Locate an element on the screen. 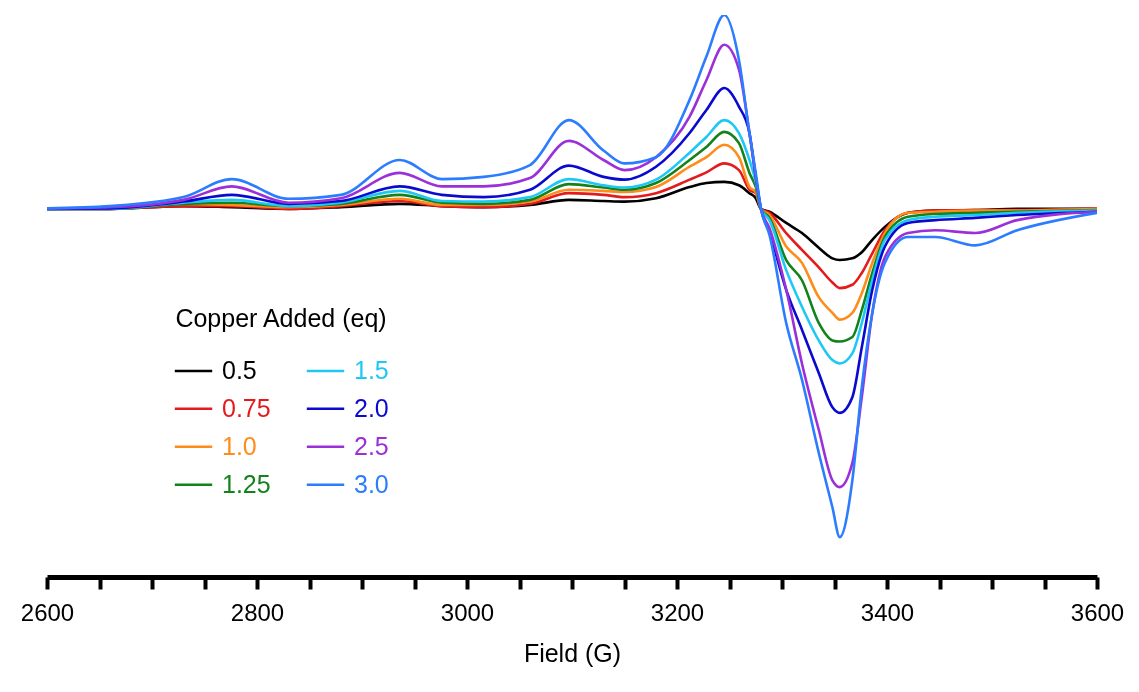  x-tick-label: 2600 is located at coordinates (47, 612).